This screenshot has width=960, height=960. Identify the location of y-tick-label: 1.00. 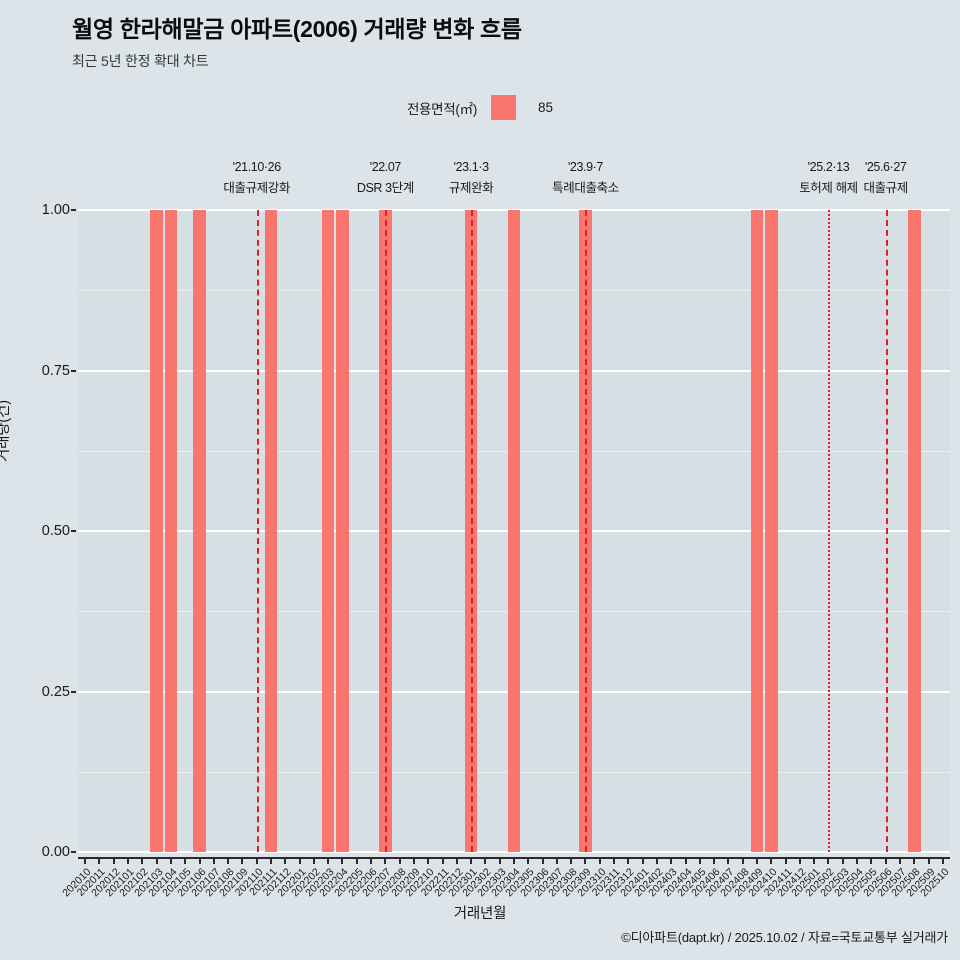
(55, 210).